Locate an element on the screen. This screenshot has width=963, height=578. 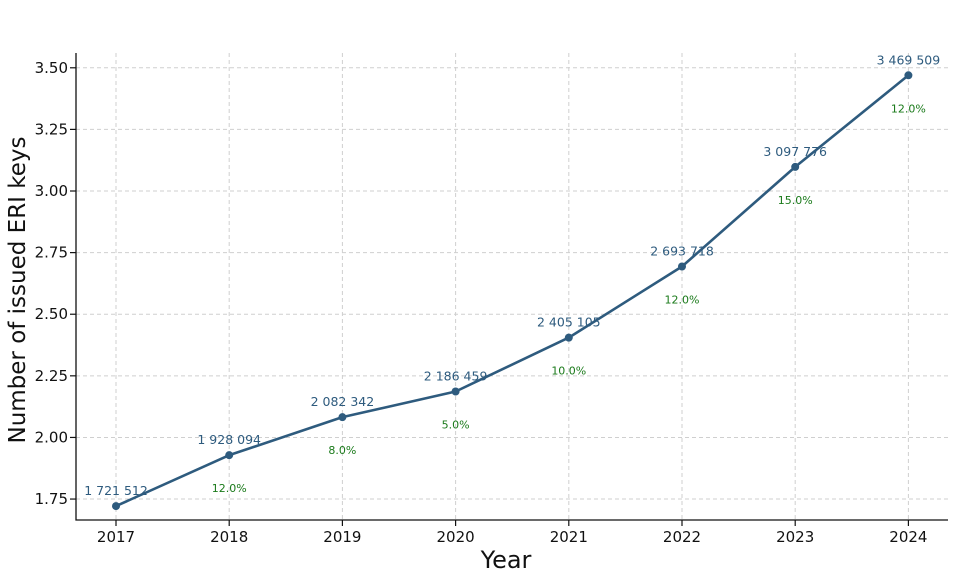
x-tick-label: 2023 is located at coordinates (795, 537).